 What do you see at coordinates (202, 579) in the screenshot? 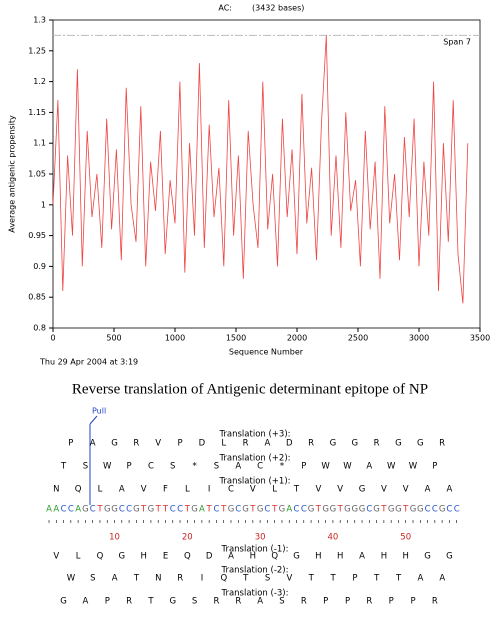
I see `amino-acid: I` at bounding box center [202, 579].